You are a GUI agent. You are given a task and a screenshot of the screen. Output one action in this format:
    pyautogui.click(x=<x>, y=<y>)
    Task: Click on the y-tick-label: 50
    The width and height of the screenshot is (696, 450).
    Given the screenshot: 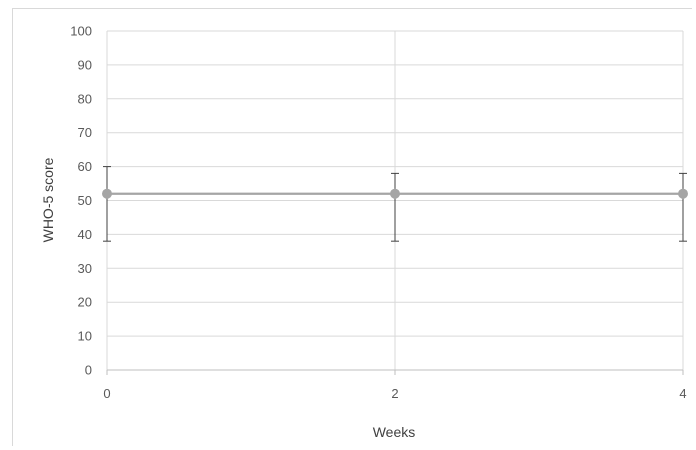 What is the action you would take?
    pyautogui.click(x=85, y=200)
    